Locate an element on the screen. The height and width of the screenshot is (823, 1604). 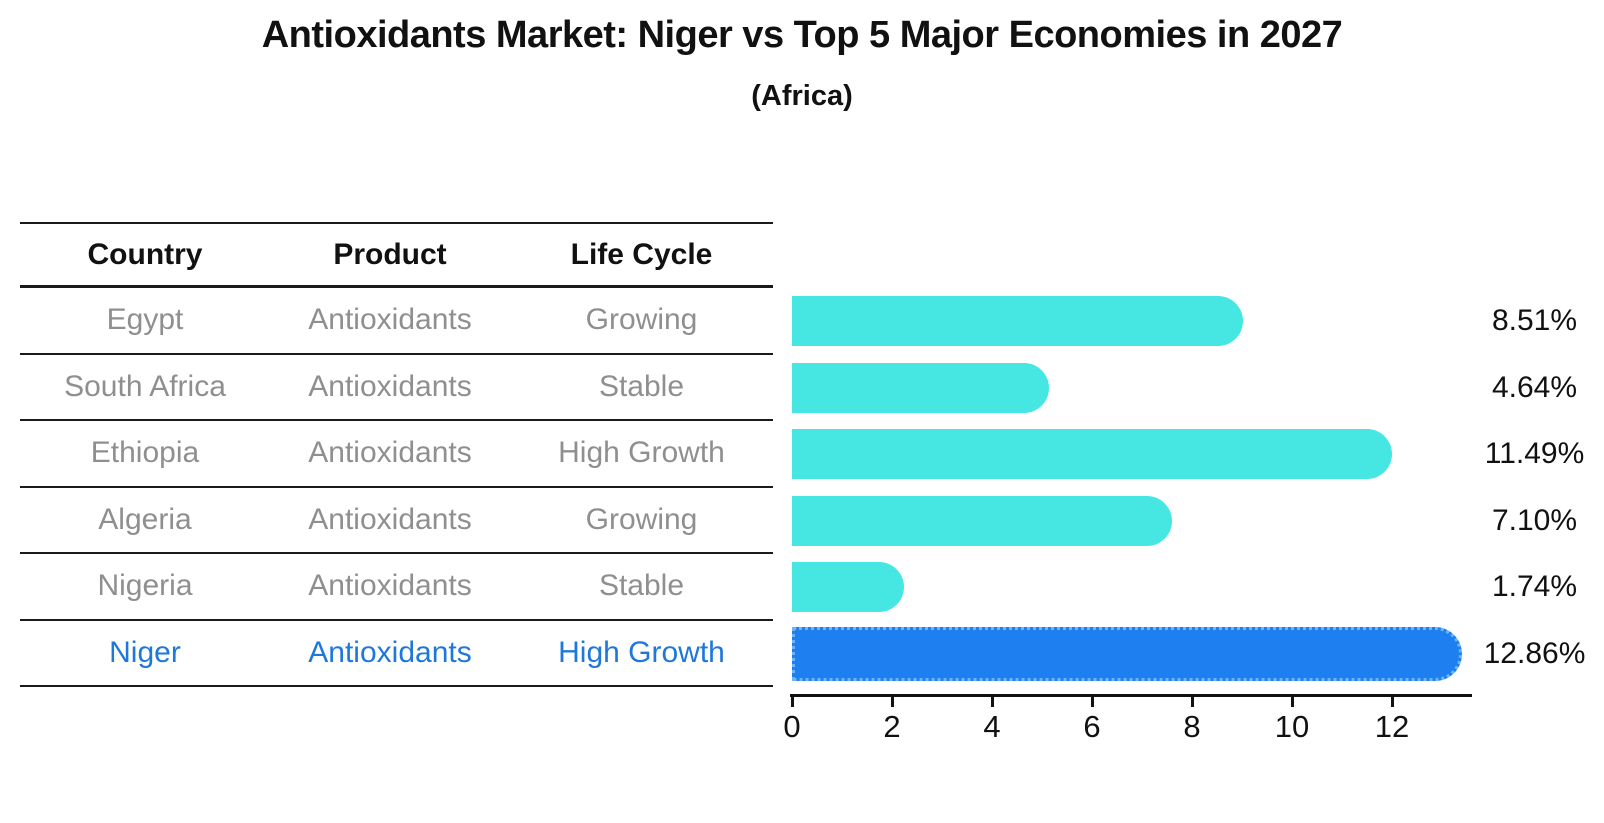
table-row-south-africa: South Africa Antioxidants Stable 4.64% is located at coordinates (802, 388).